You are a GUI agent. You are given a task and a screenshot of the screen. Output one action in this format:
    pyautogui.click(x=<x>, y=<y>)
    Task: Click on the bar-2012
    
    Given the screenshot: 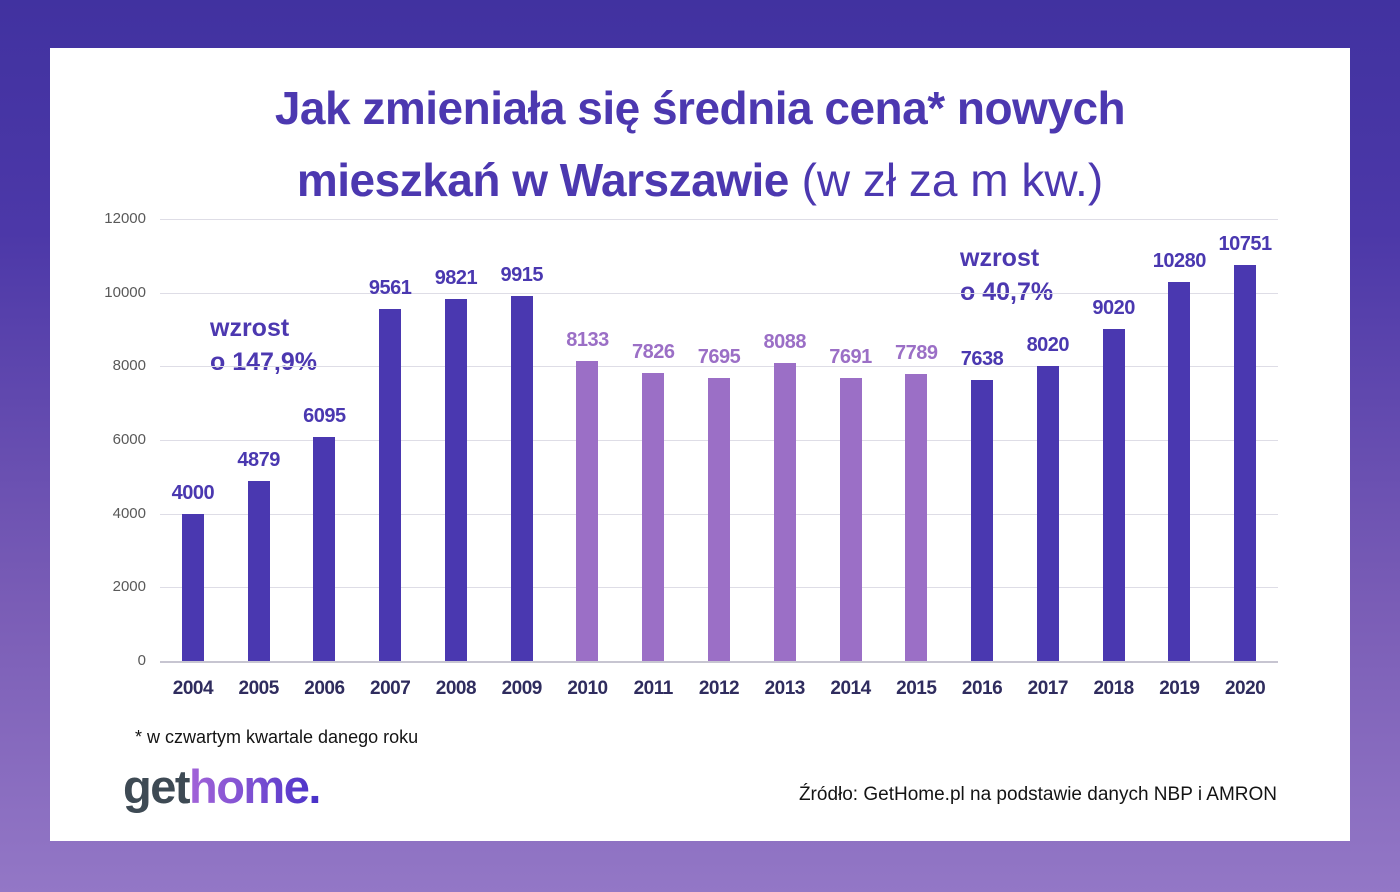 What is the action you would take?
    pyautogui.click(x=719, y=519)
    